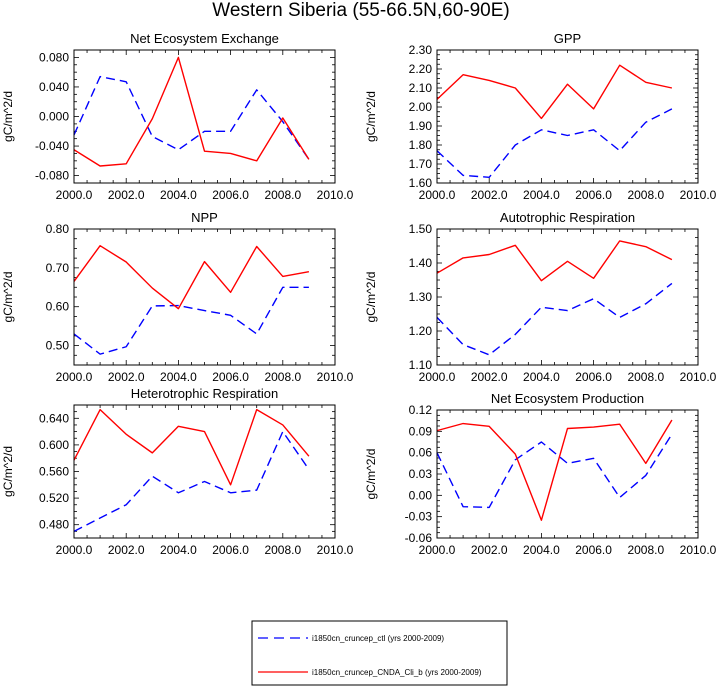 The height and width of the screenshot is (694, 721). I want to click on y-tick-label: 1.10, so click(421, 365).